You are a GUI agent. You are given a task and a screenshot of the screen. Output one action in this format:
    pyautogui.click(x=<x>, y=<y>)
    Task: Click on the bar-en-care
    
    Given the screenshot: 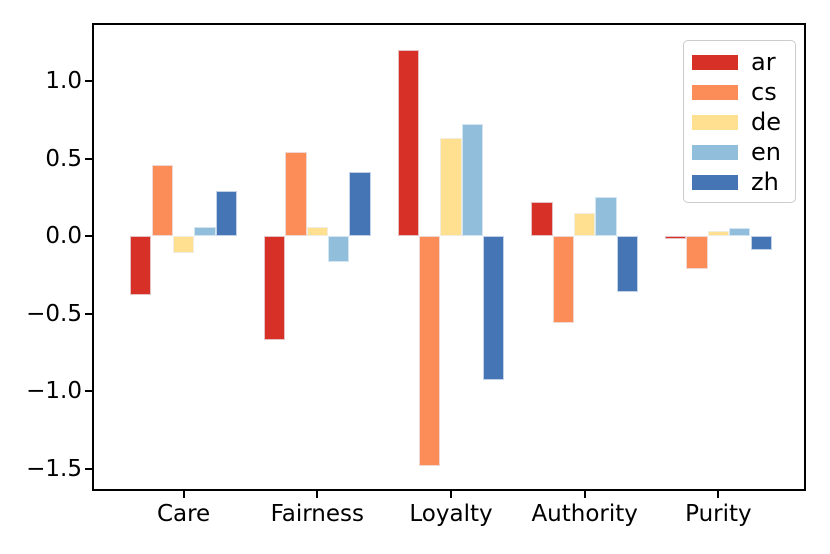 What is the action you would take?
    pyautogui.click(x=205, y=231)
    